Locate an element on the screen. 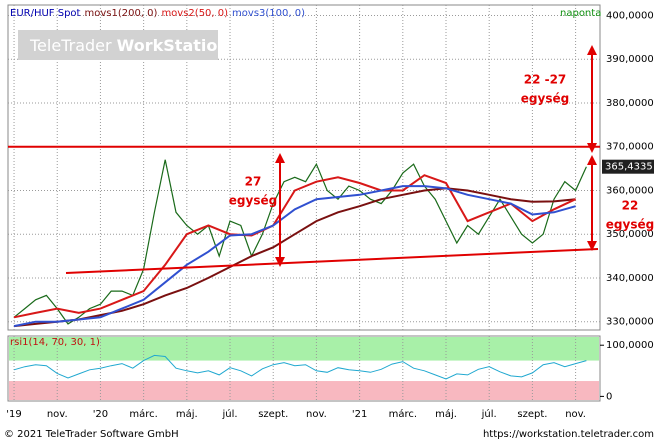  legend-entry: movs1(200, 0) is located at coordinates (120, 13).